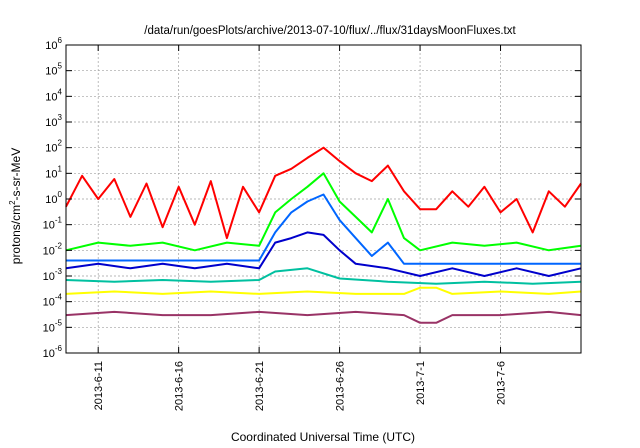  Describe the element at coordinates (421, 383) in the screenshot. I see `x-tick-label: 2013-7-1` at that location.